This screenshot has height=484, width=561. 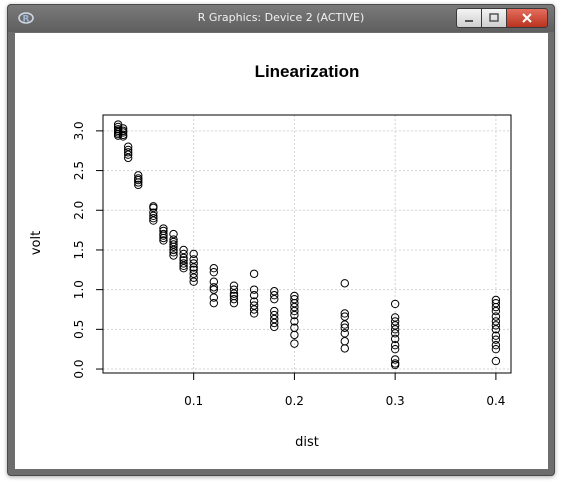 I want to click on window-title: R Graphics: Device 2 (ACTIVE), so click(x=281, y=17).